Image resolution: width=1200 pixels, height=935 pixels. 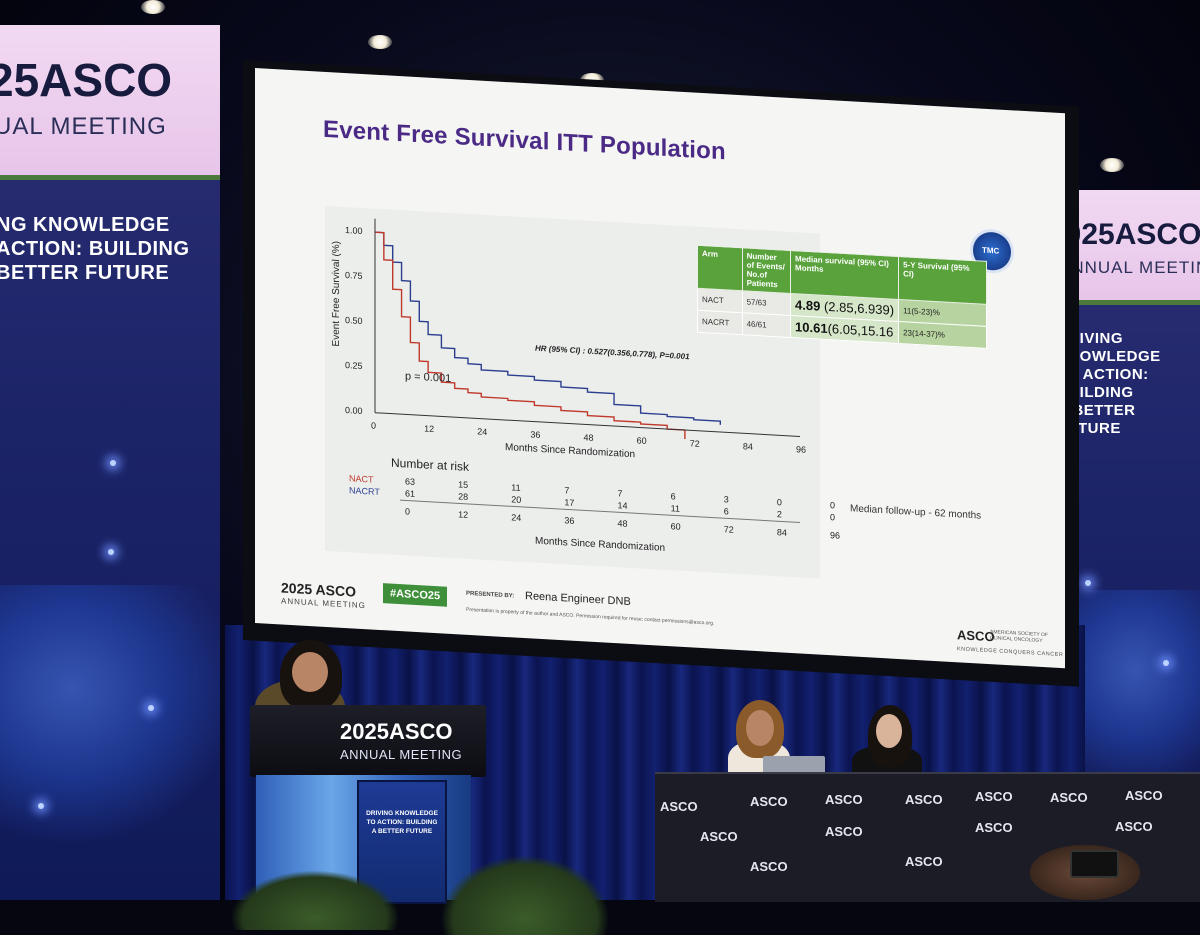 What do you see at coordinates (463, 484) in the screenshot?
I see `risk-value: 15` at bounding box center [463, 484].